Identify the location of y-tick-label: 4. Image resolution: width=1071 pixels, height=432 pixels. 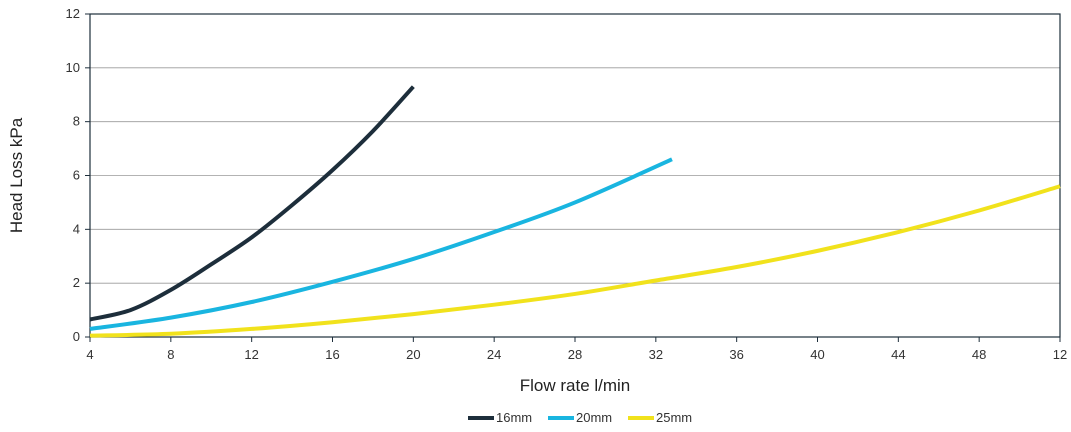
(76, 228).